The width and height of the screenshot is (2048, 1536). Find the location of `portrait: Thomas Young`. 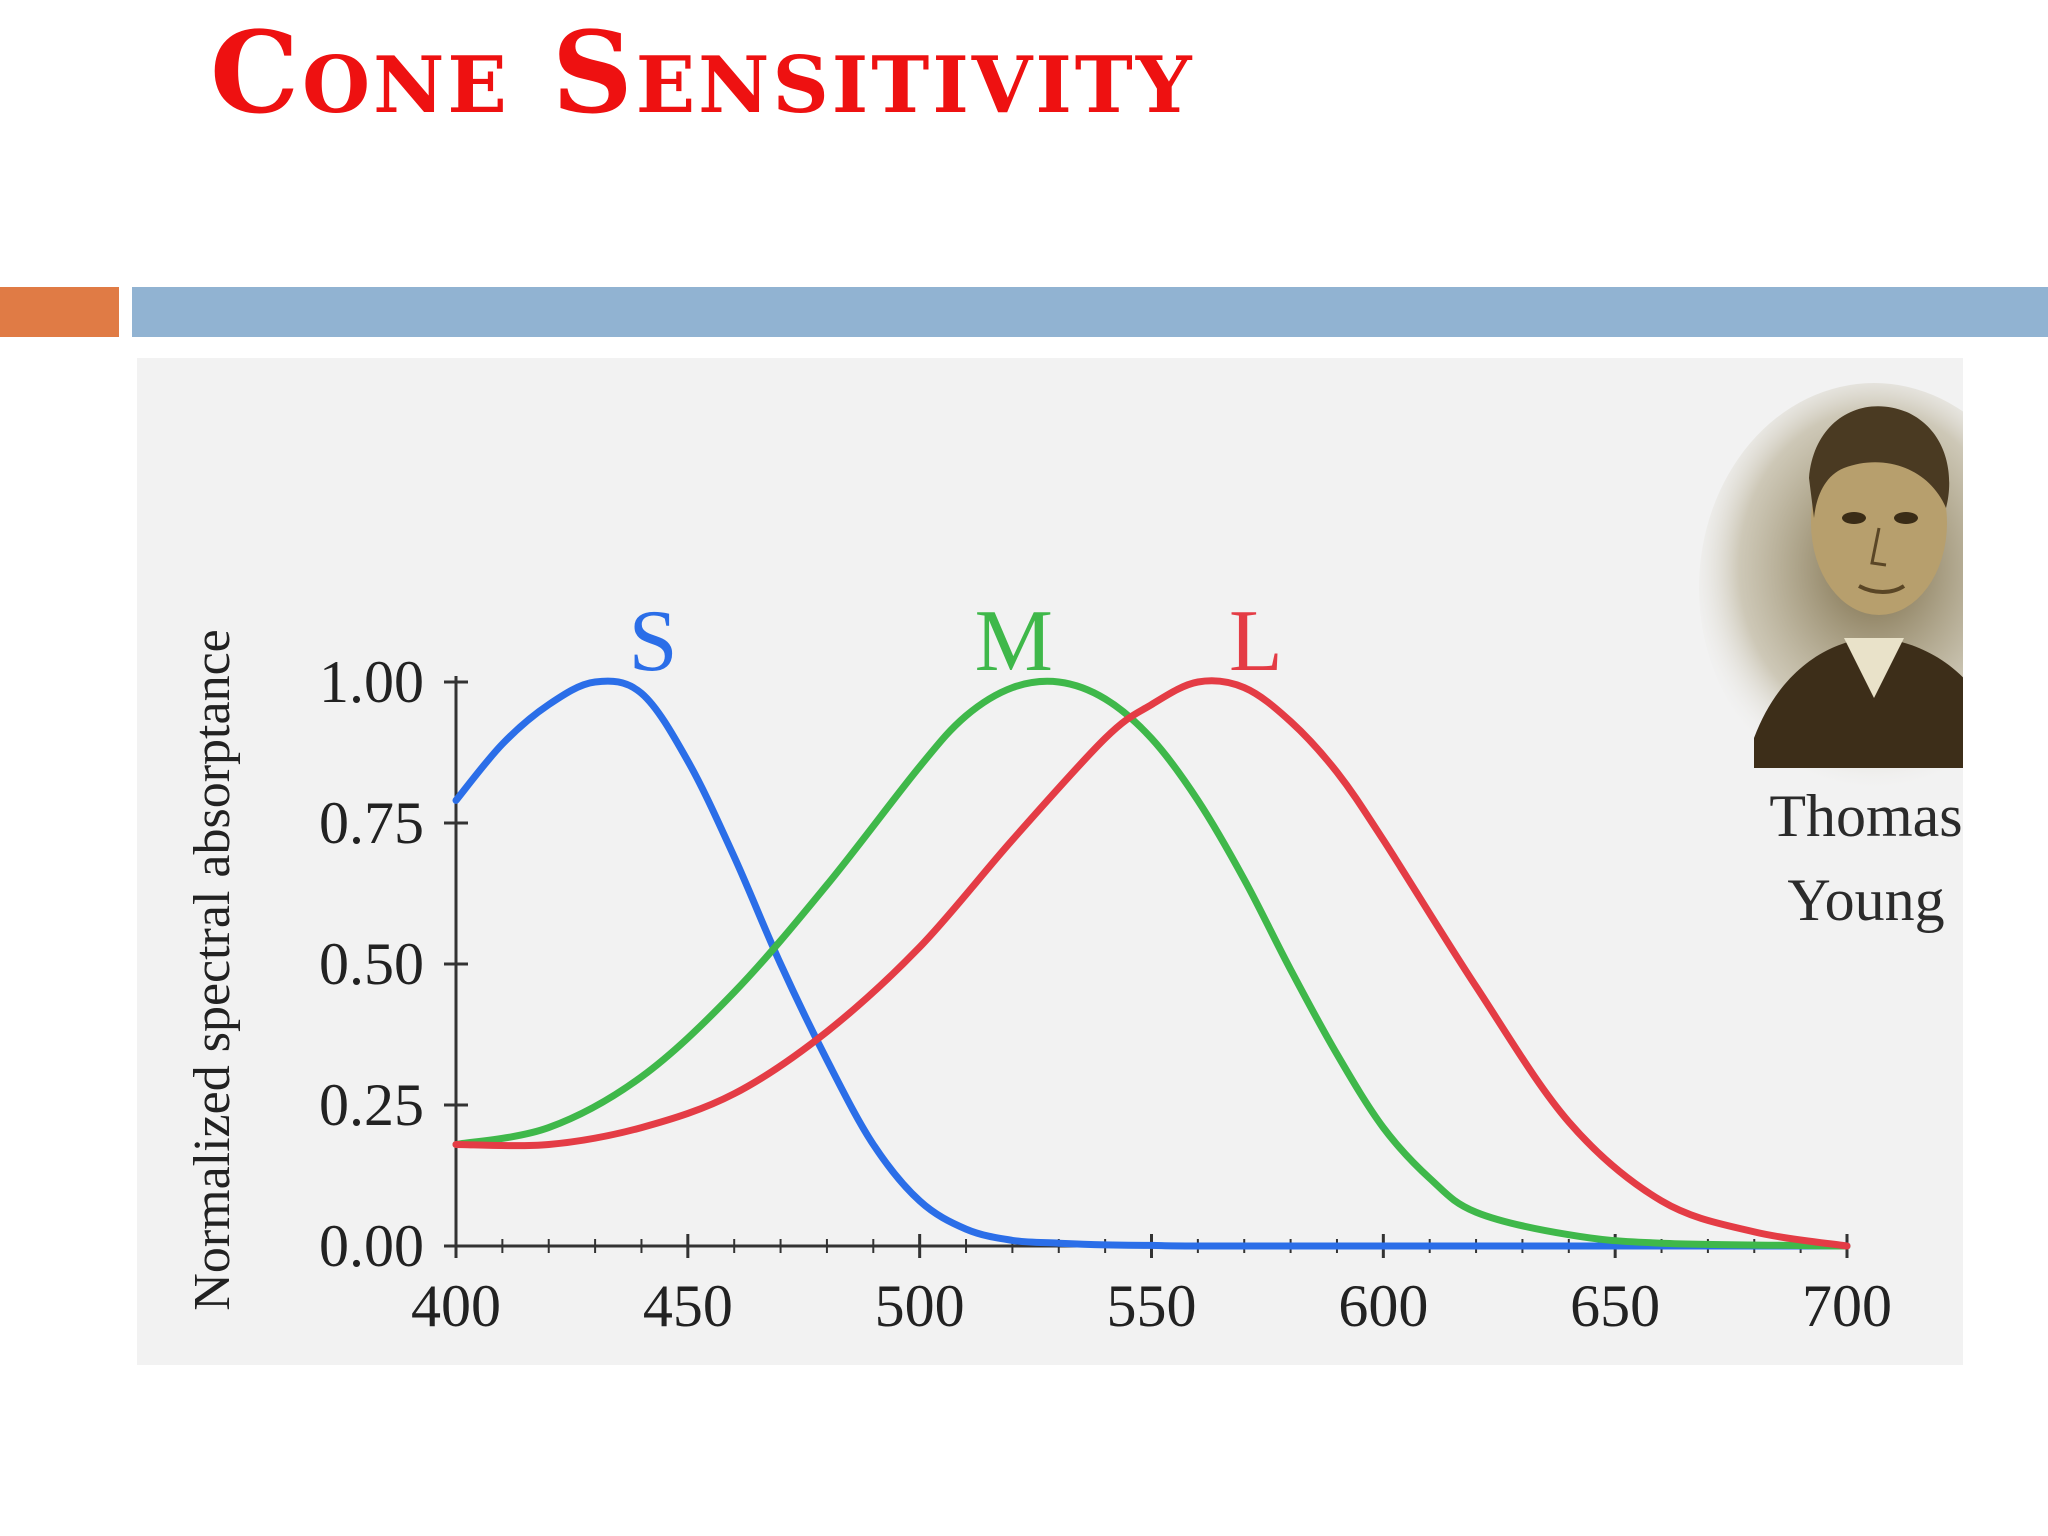

portrait: Thomas Young is located at coordinates (1831, 658).